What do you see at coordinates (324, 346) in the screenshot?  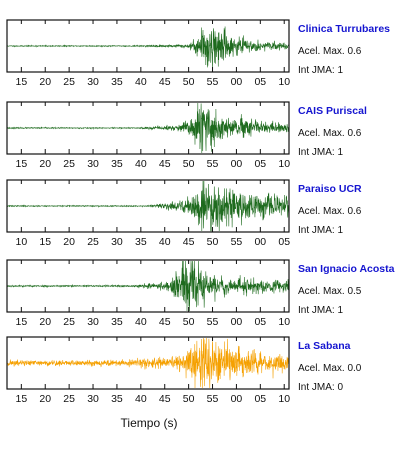 I see `station-name: La Sabana` at bounding box center [324, 346].